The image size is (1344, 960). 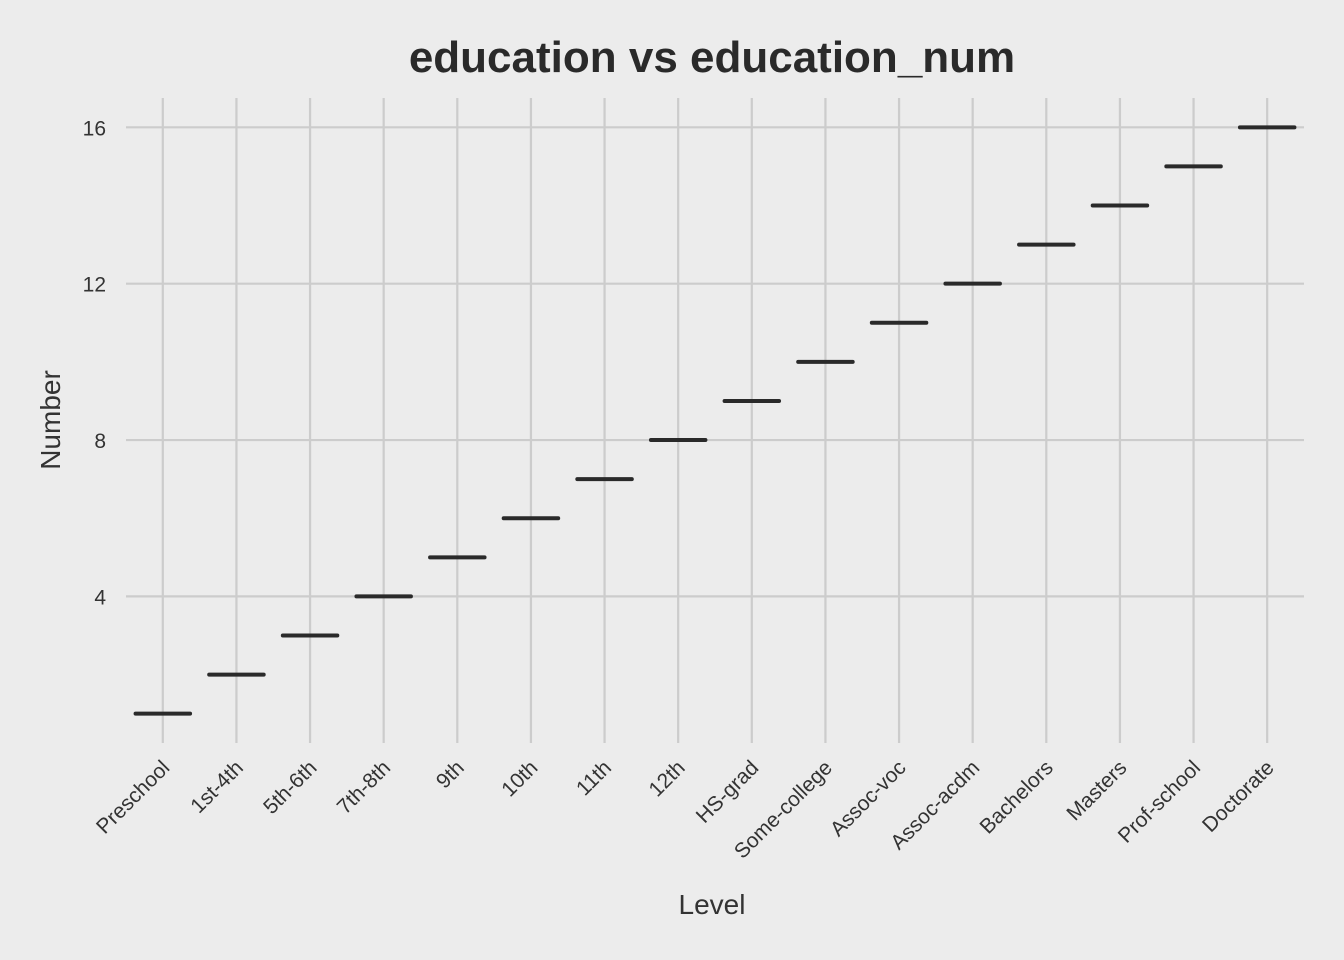 I want to click on y-tick-label: 12, so click(x=94, y=285).